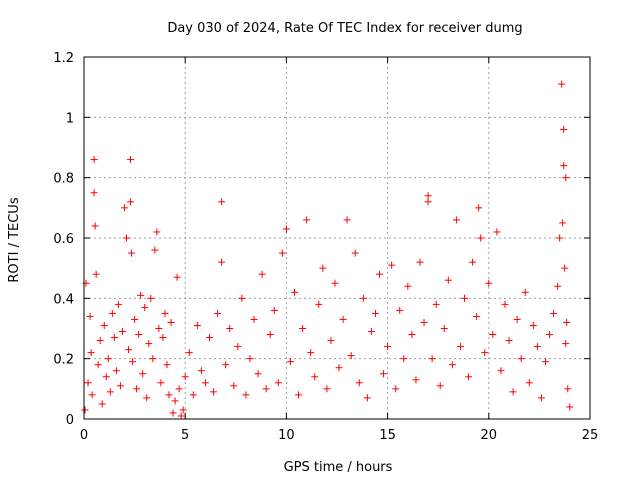  Describe the element at coordinates (387, 435) in the screenshot. I see `x-tick-label: 15` at that location.